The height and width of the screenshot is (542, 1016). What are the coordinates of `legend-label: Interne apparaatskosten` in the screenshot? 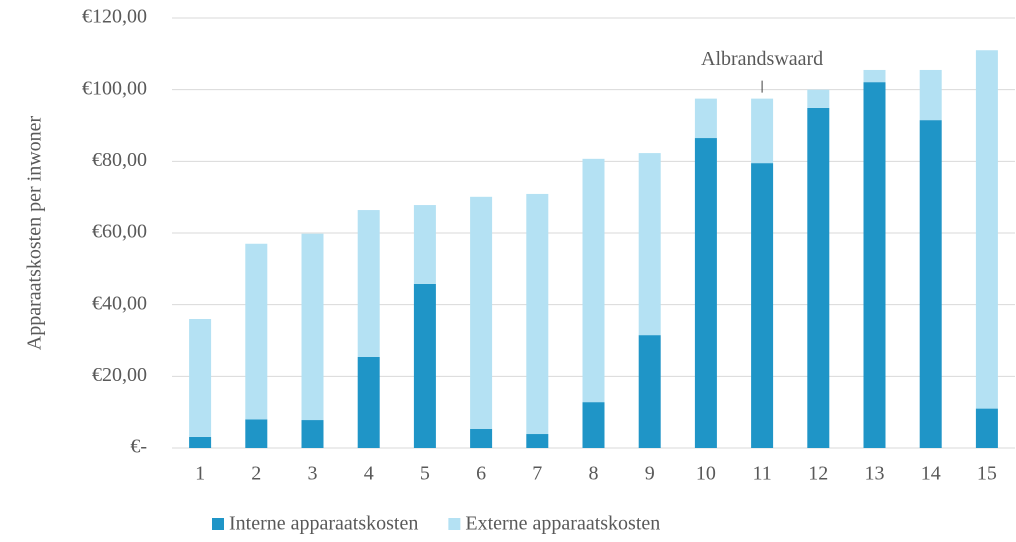 It's located at (323, 524).